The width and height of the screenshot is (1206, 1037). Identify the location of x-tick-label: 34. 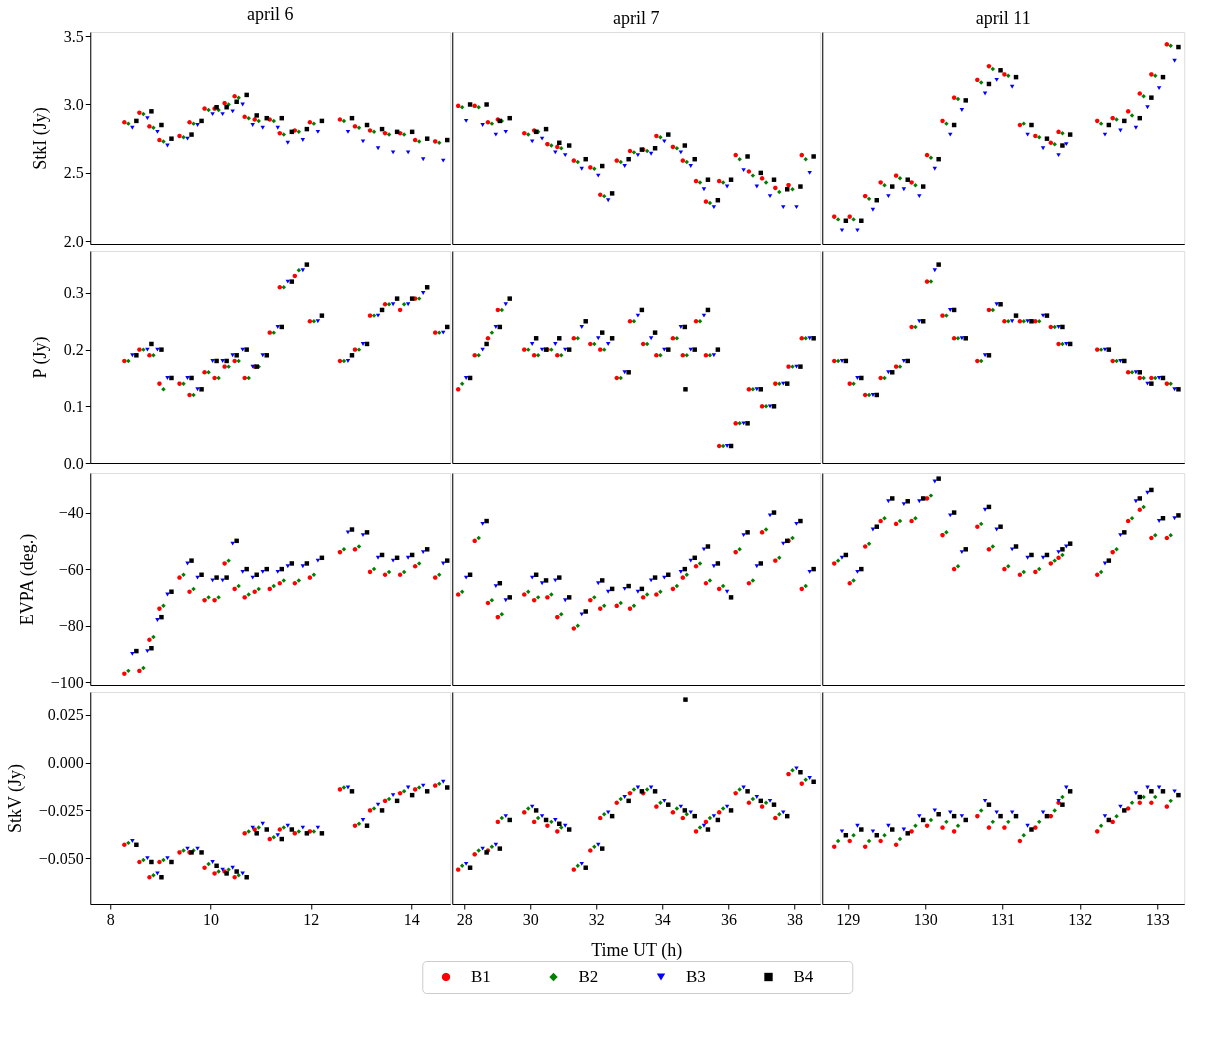
(662, 919).